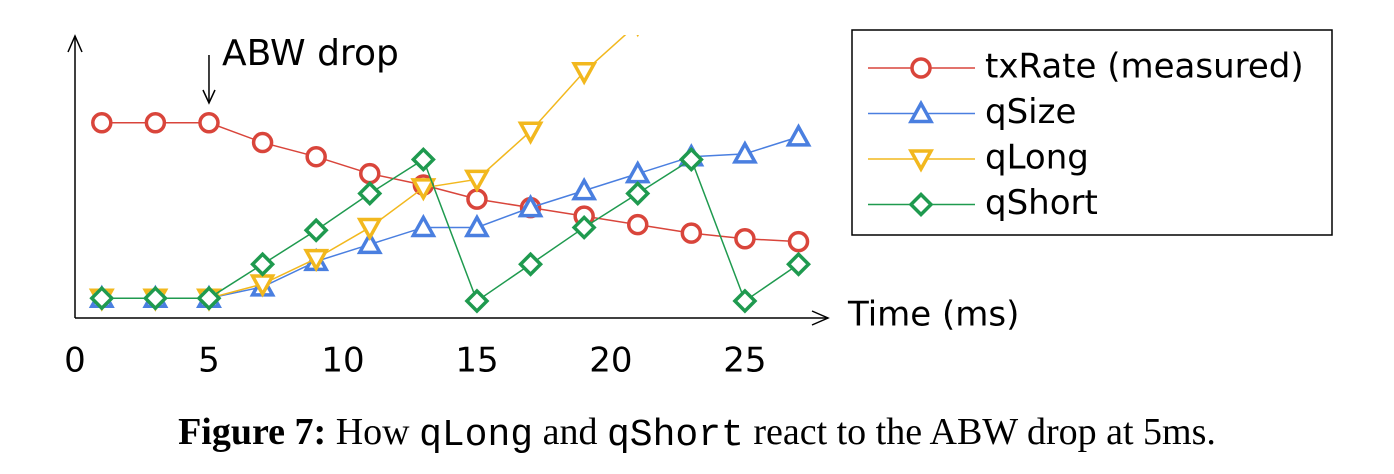  I want to click on caption-code: qShort, so click(675, 435).